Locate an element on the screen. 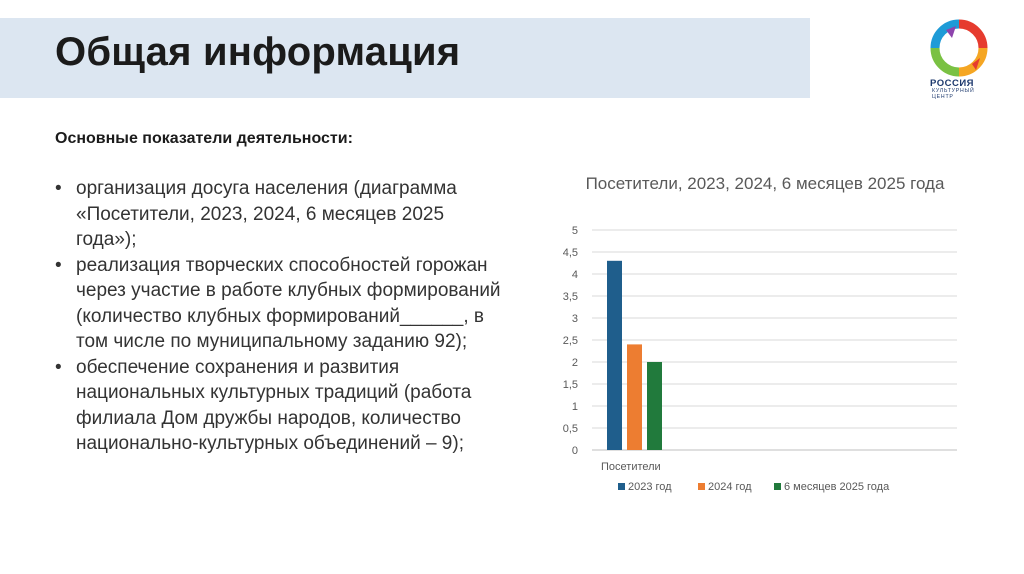  title-band is located at coordinates (405, 58).